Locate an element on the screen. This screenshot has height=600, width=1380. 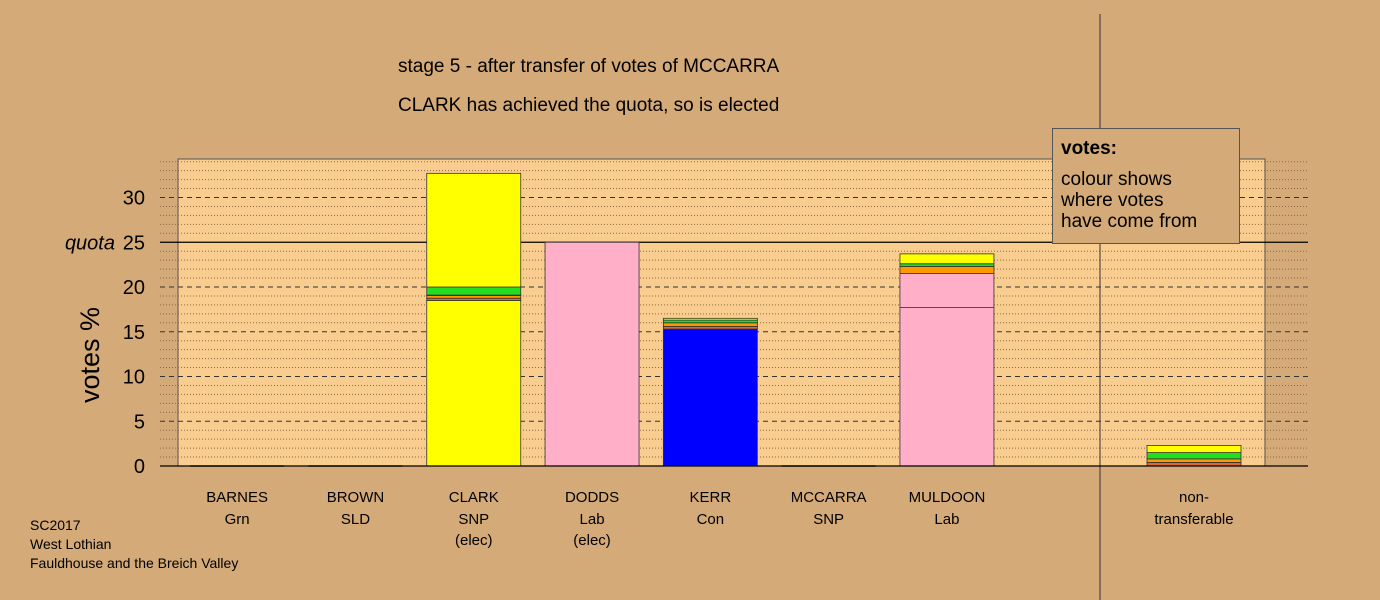
y-tick-label: 10 is located at coordinates (134, 378).